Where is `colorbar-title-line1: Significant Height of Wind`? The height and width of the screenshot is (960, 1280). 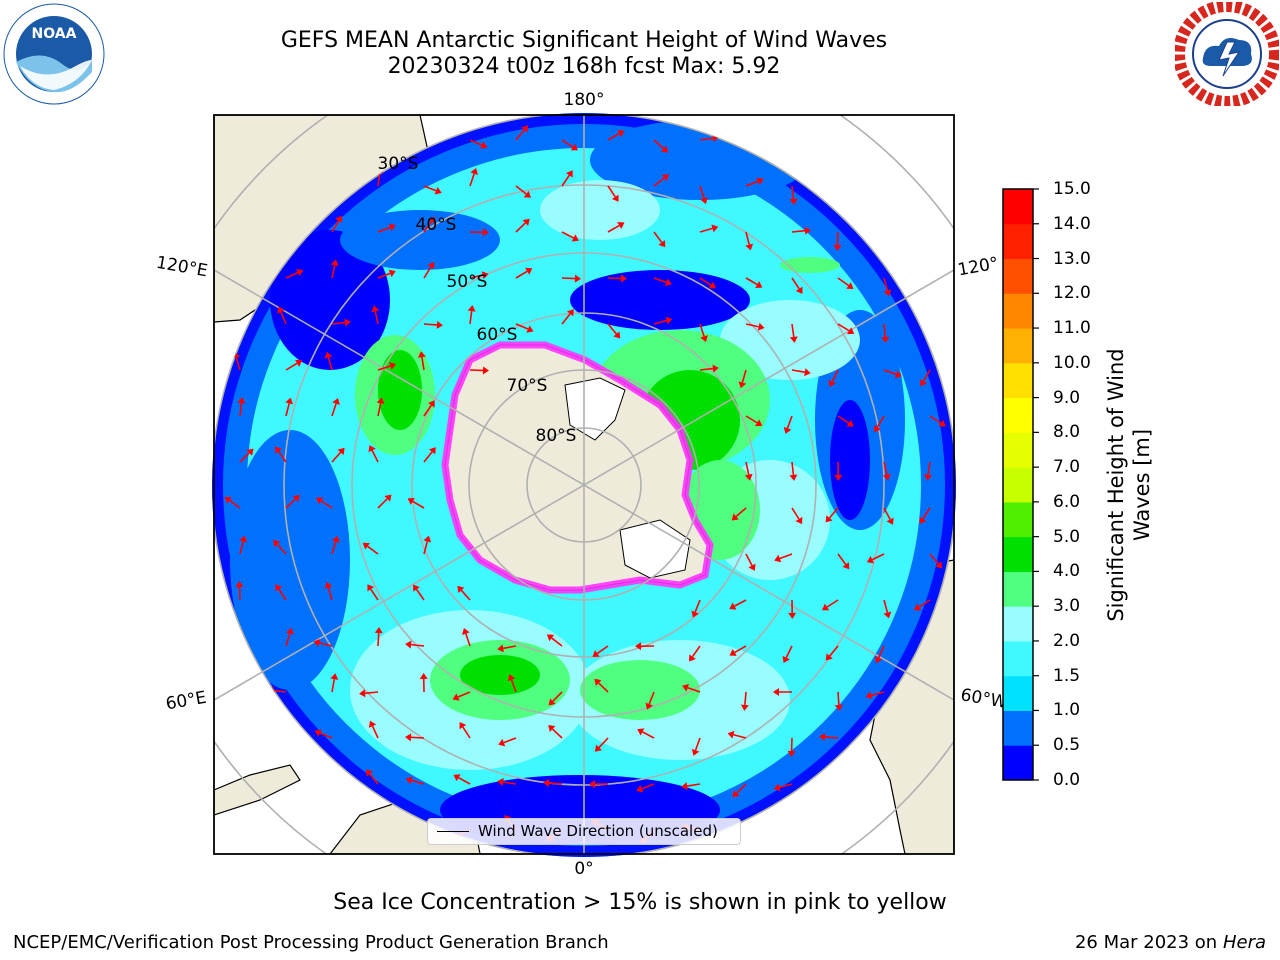 colorbar-title-line1: Significant Height of Wind is located at coordinates (1116, 485).